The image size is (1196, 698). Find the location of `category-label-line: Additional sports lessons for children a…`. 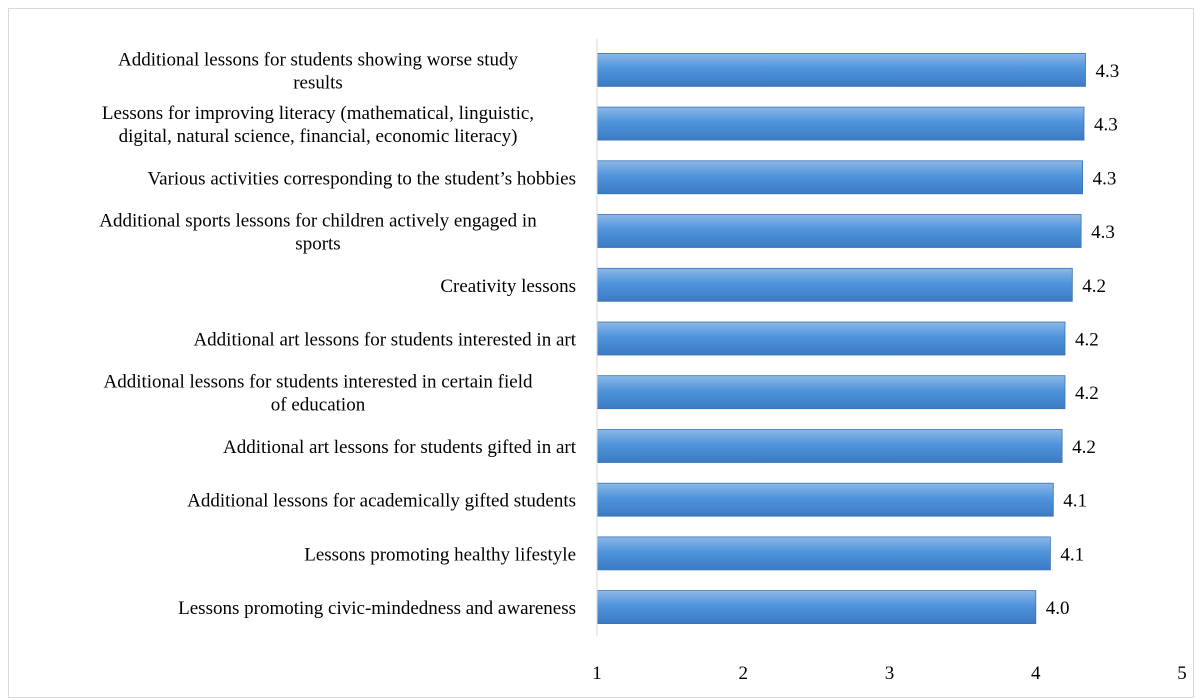

category-label-line: Additional sports lessons for children a… is located at coordinates (318, 221).